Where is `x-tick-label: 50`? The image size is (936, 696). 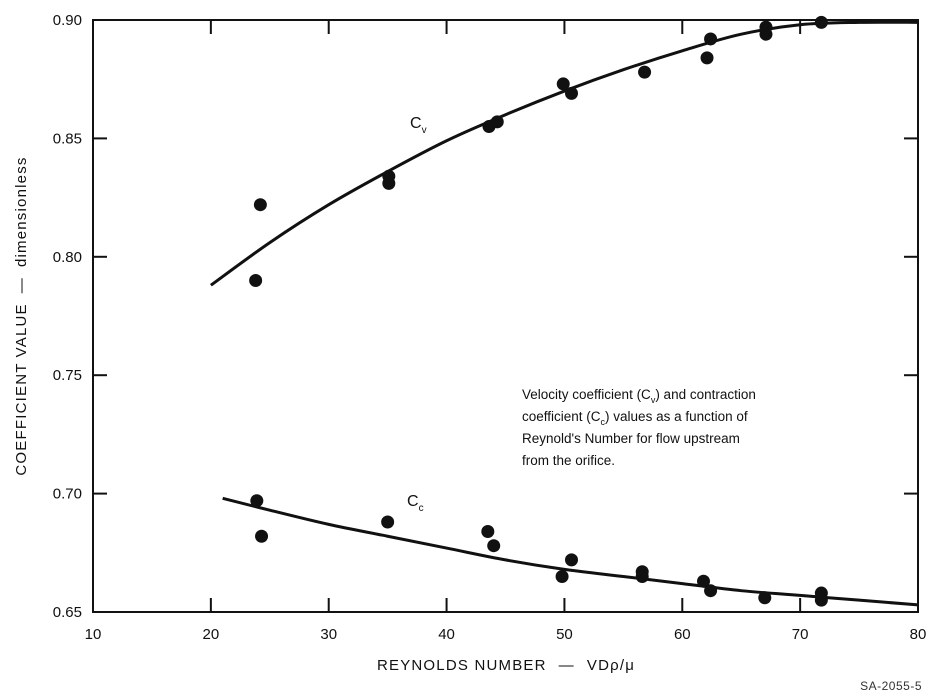 x-tick-label: 50 is located at coordinates (564, 634).